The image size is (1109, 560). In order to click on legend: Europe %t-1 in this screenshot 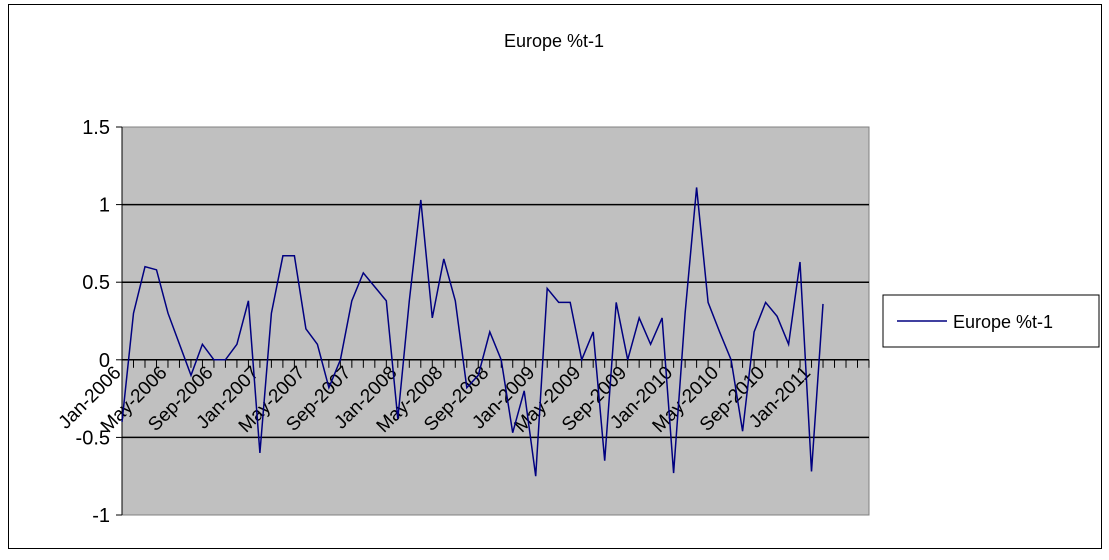, I will do `click(991, 321)`.